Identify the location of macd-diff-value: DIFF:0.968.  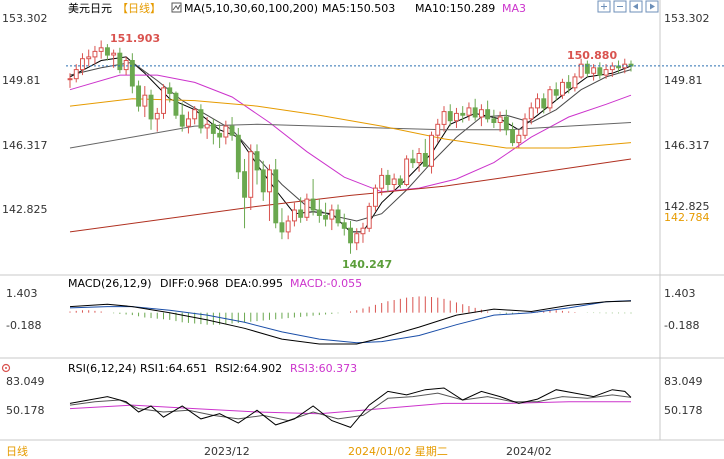
(189, 283).